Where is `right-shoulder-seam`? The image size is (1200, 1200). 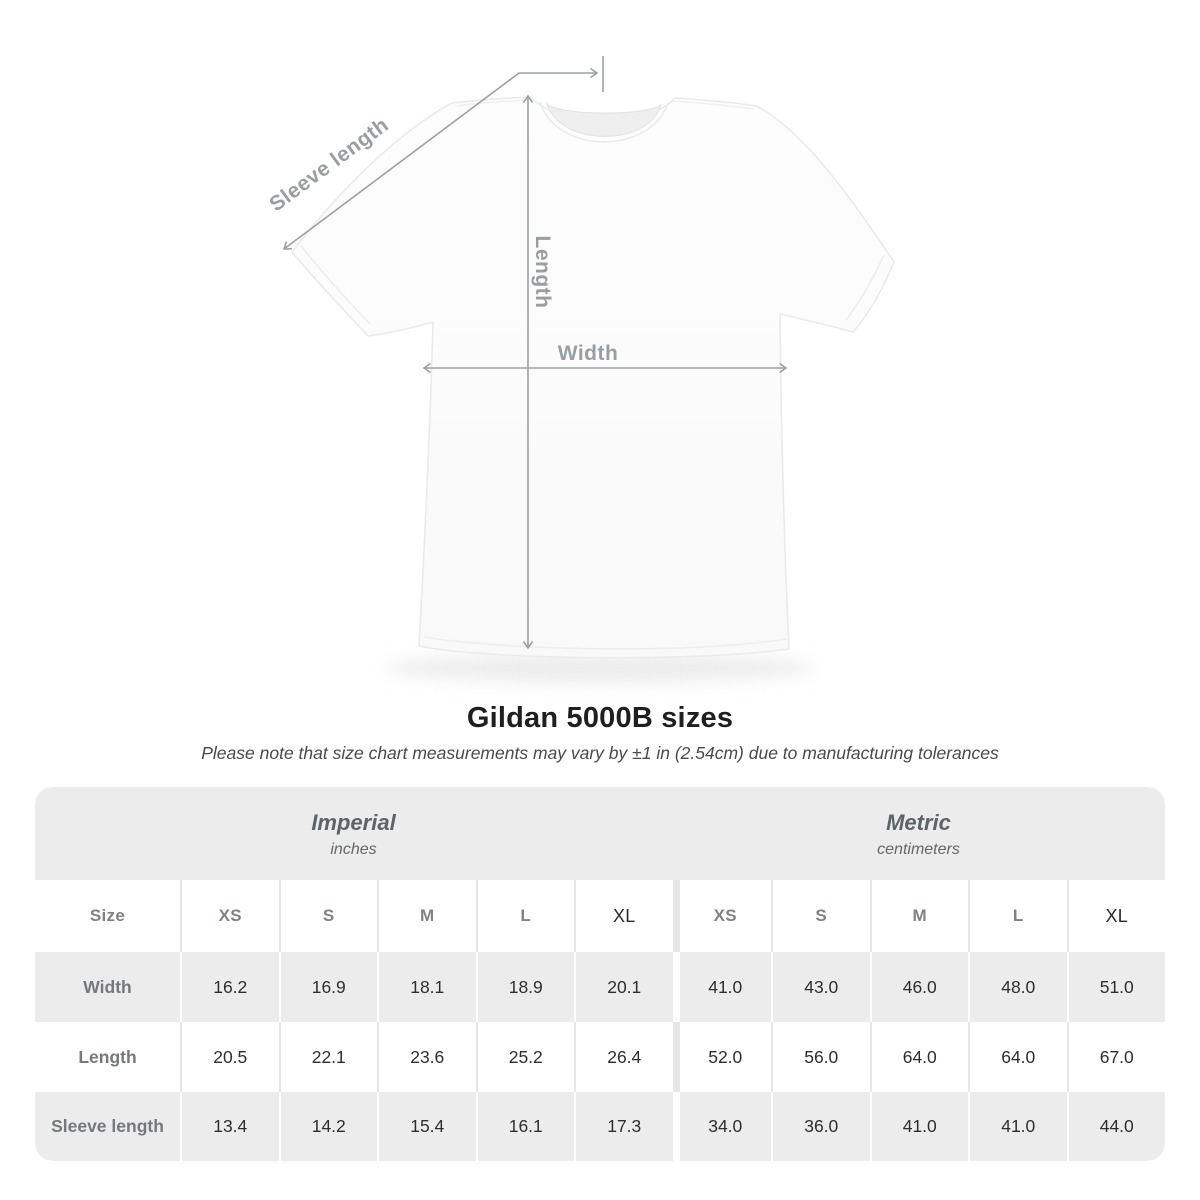 right-shoulder-seam is located at coordinates (713, 105).